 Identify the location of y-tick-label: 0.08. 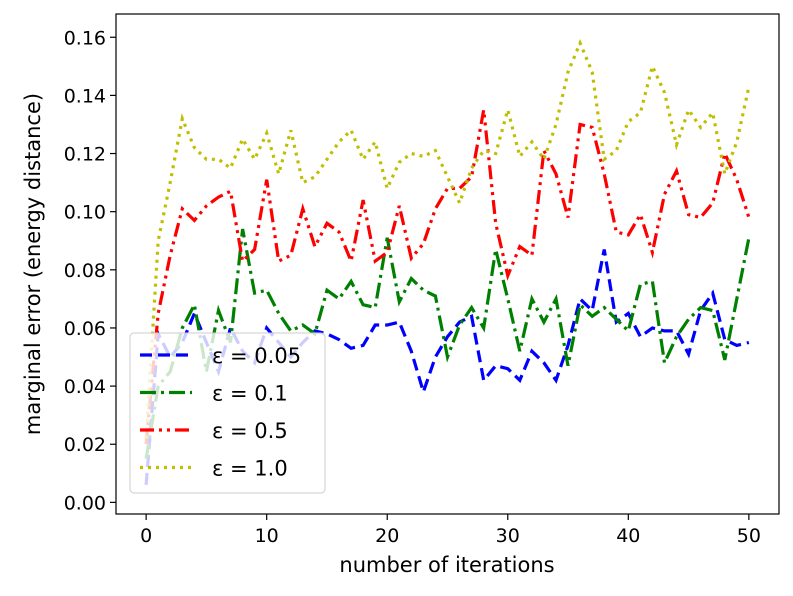
(85, 271).